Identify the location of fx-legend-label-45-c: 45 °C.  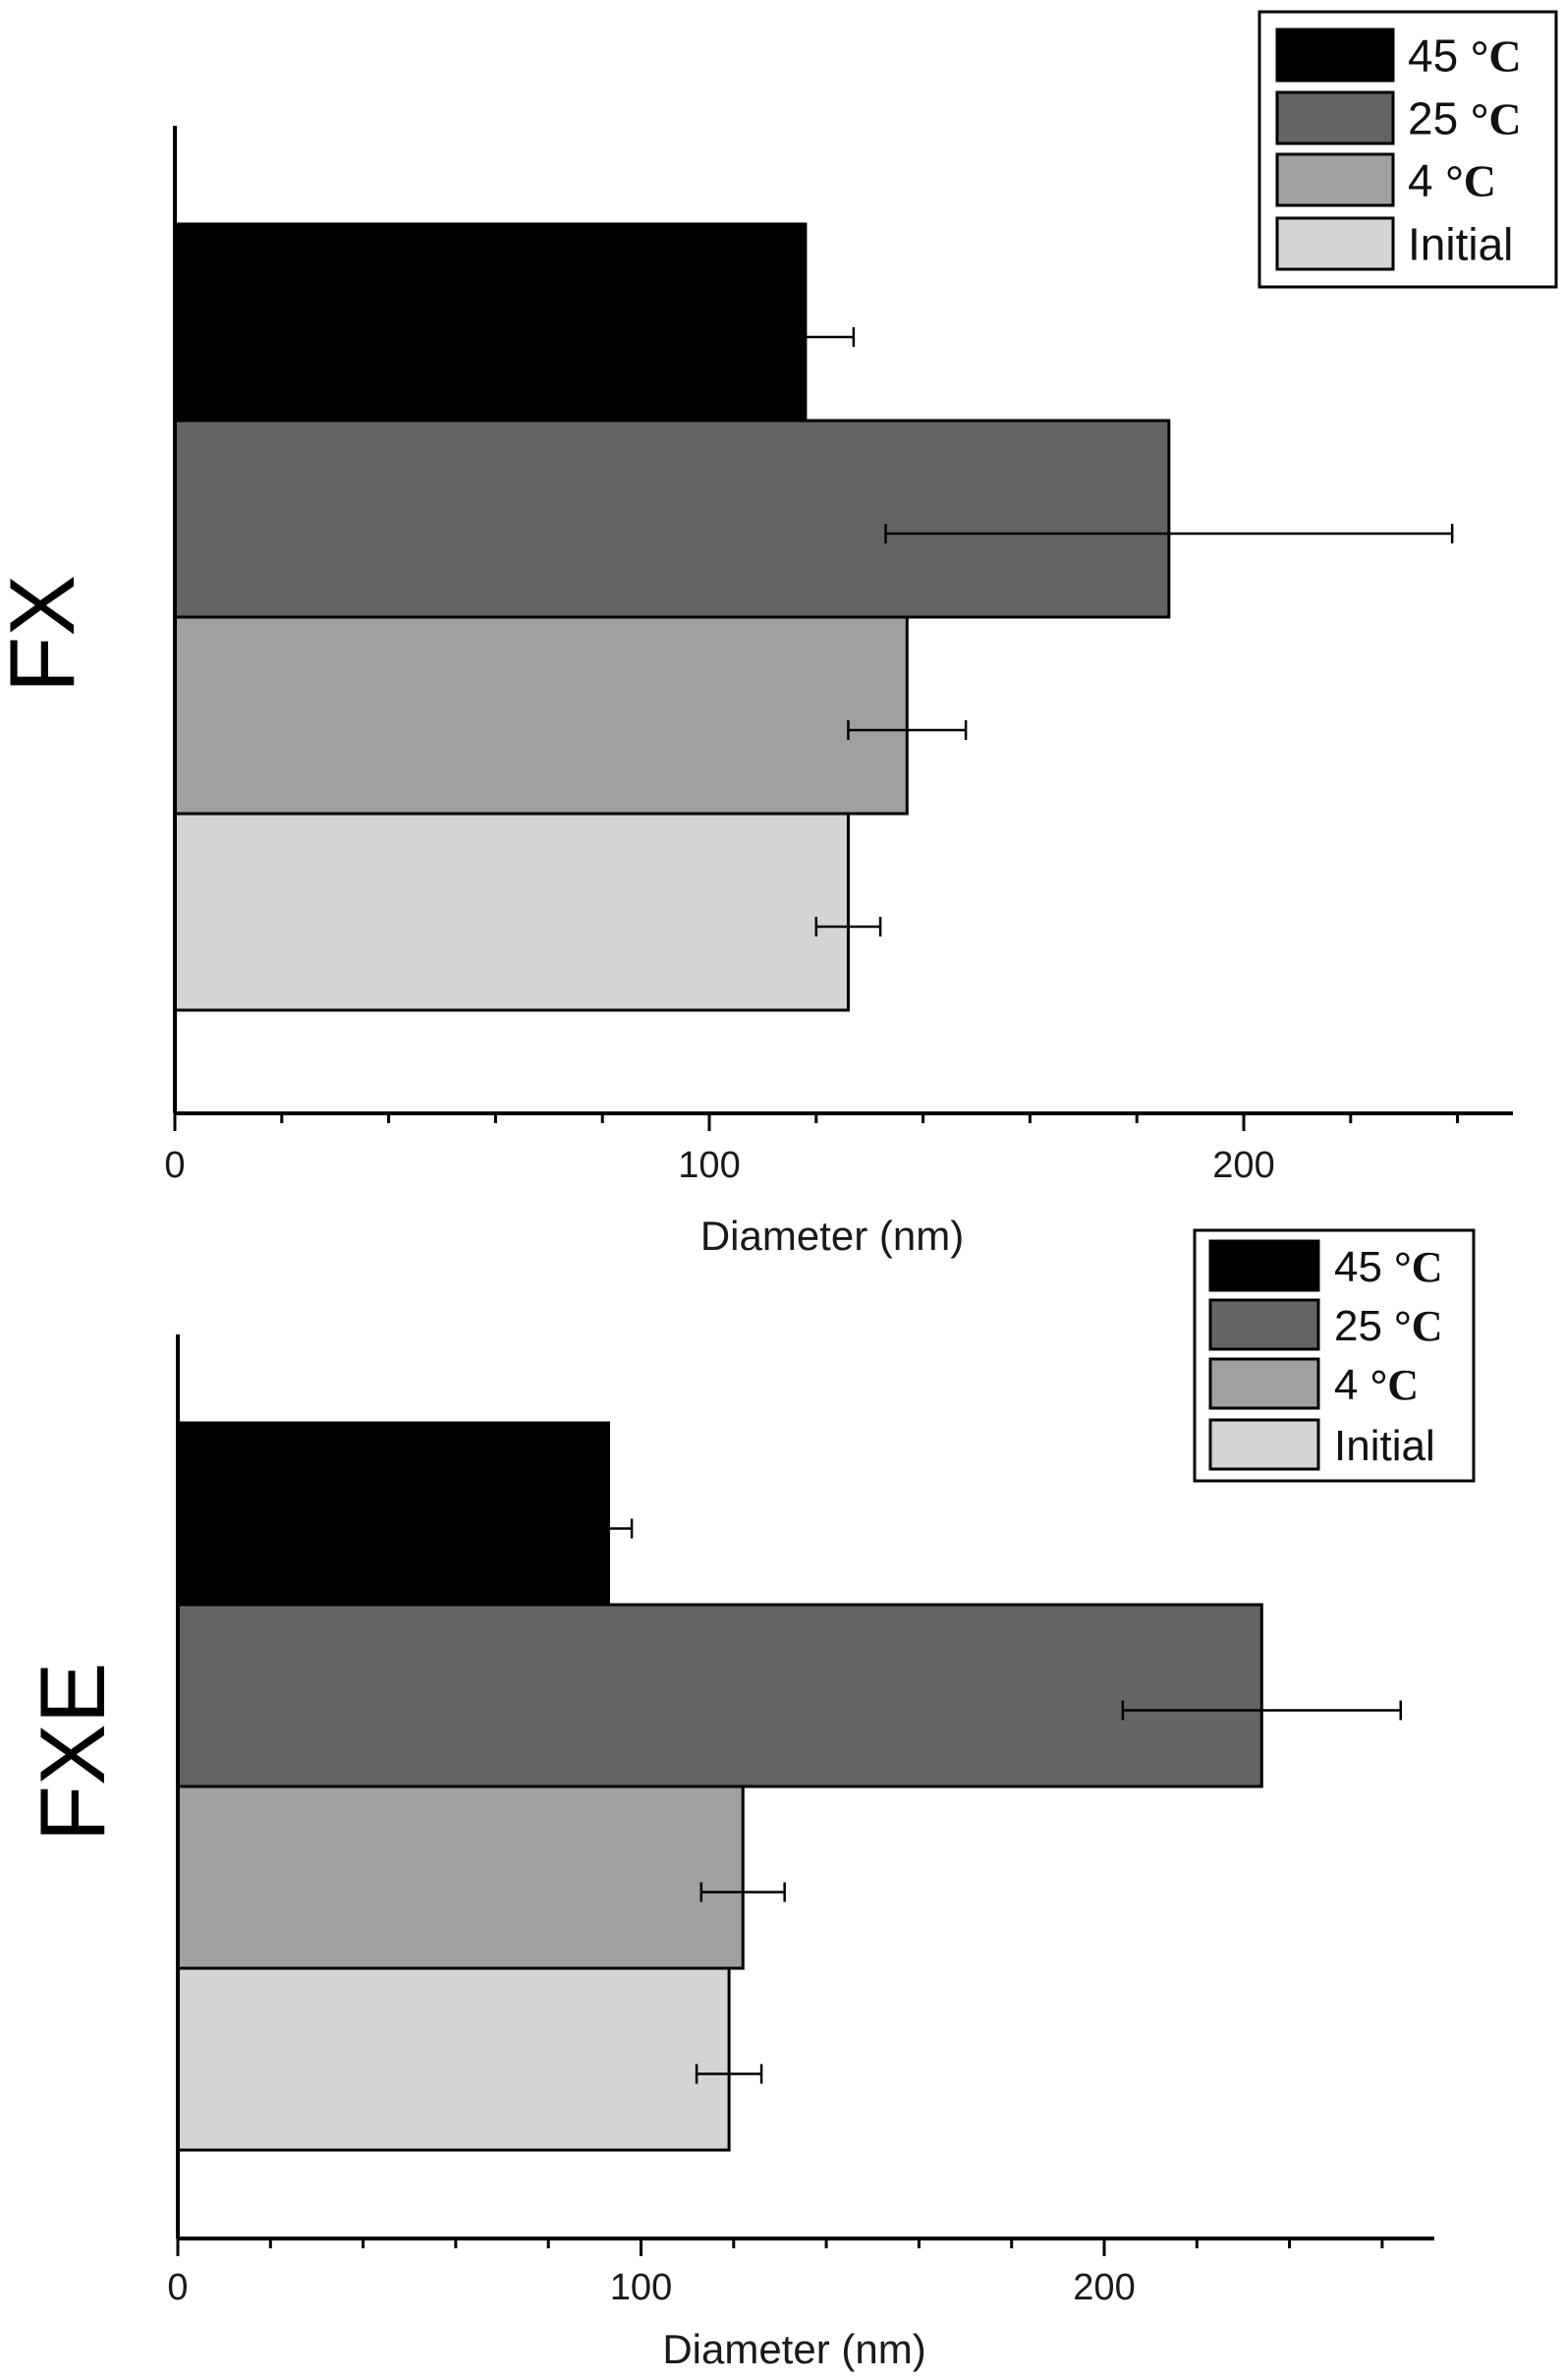
(1465, 56).